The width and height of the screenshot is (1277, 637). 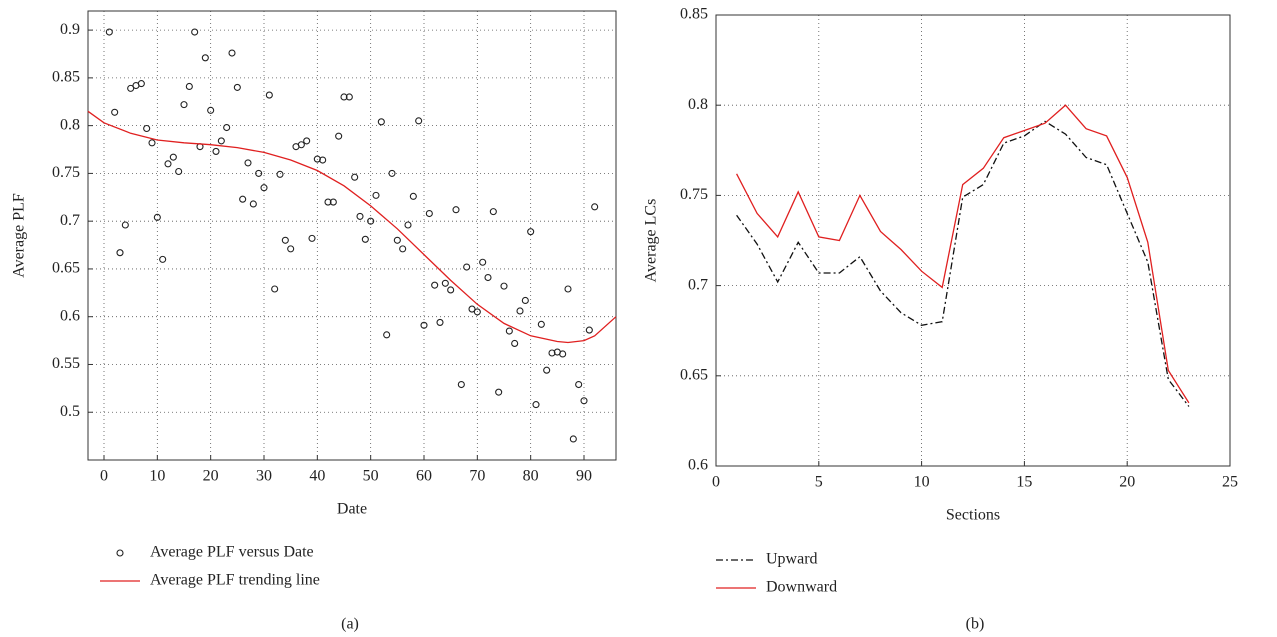 I want to click on y-axis-label: Average PLF, so click(x=19, y=235).